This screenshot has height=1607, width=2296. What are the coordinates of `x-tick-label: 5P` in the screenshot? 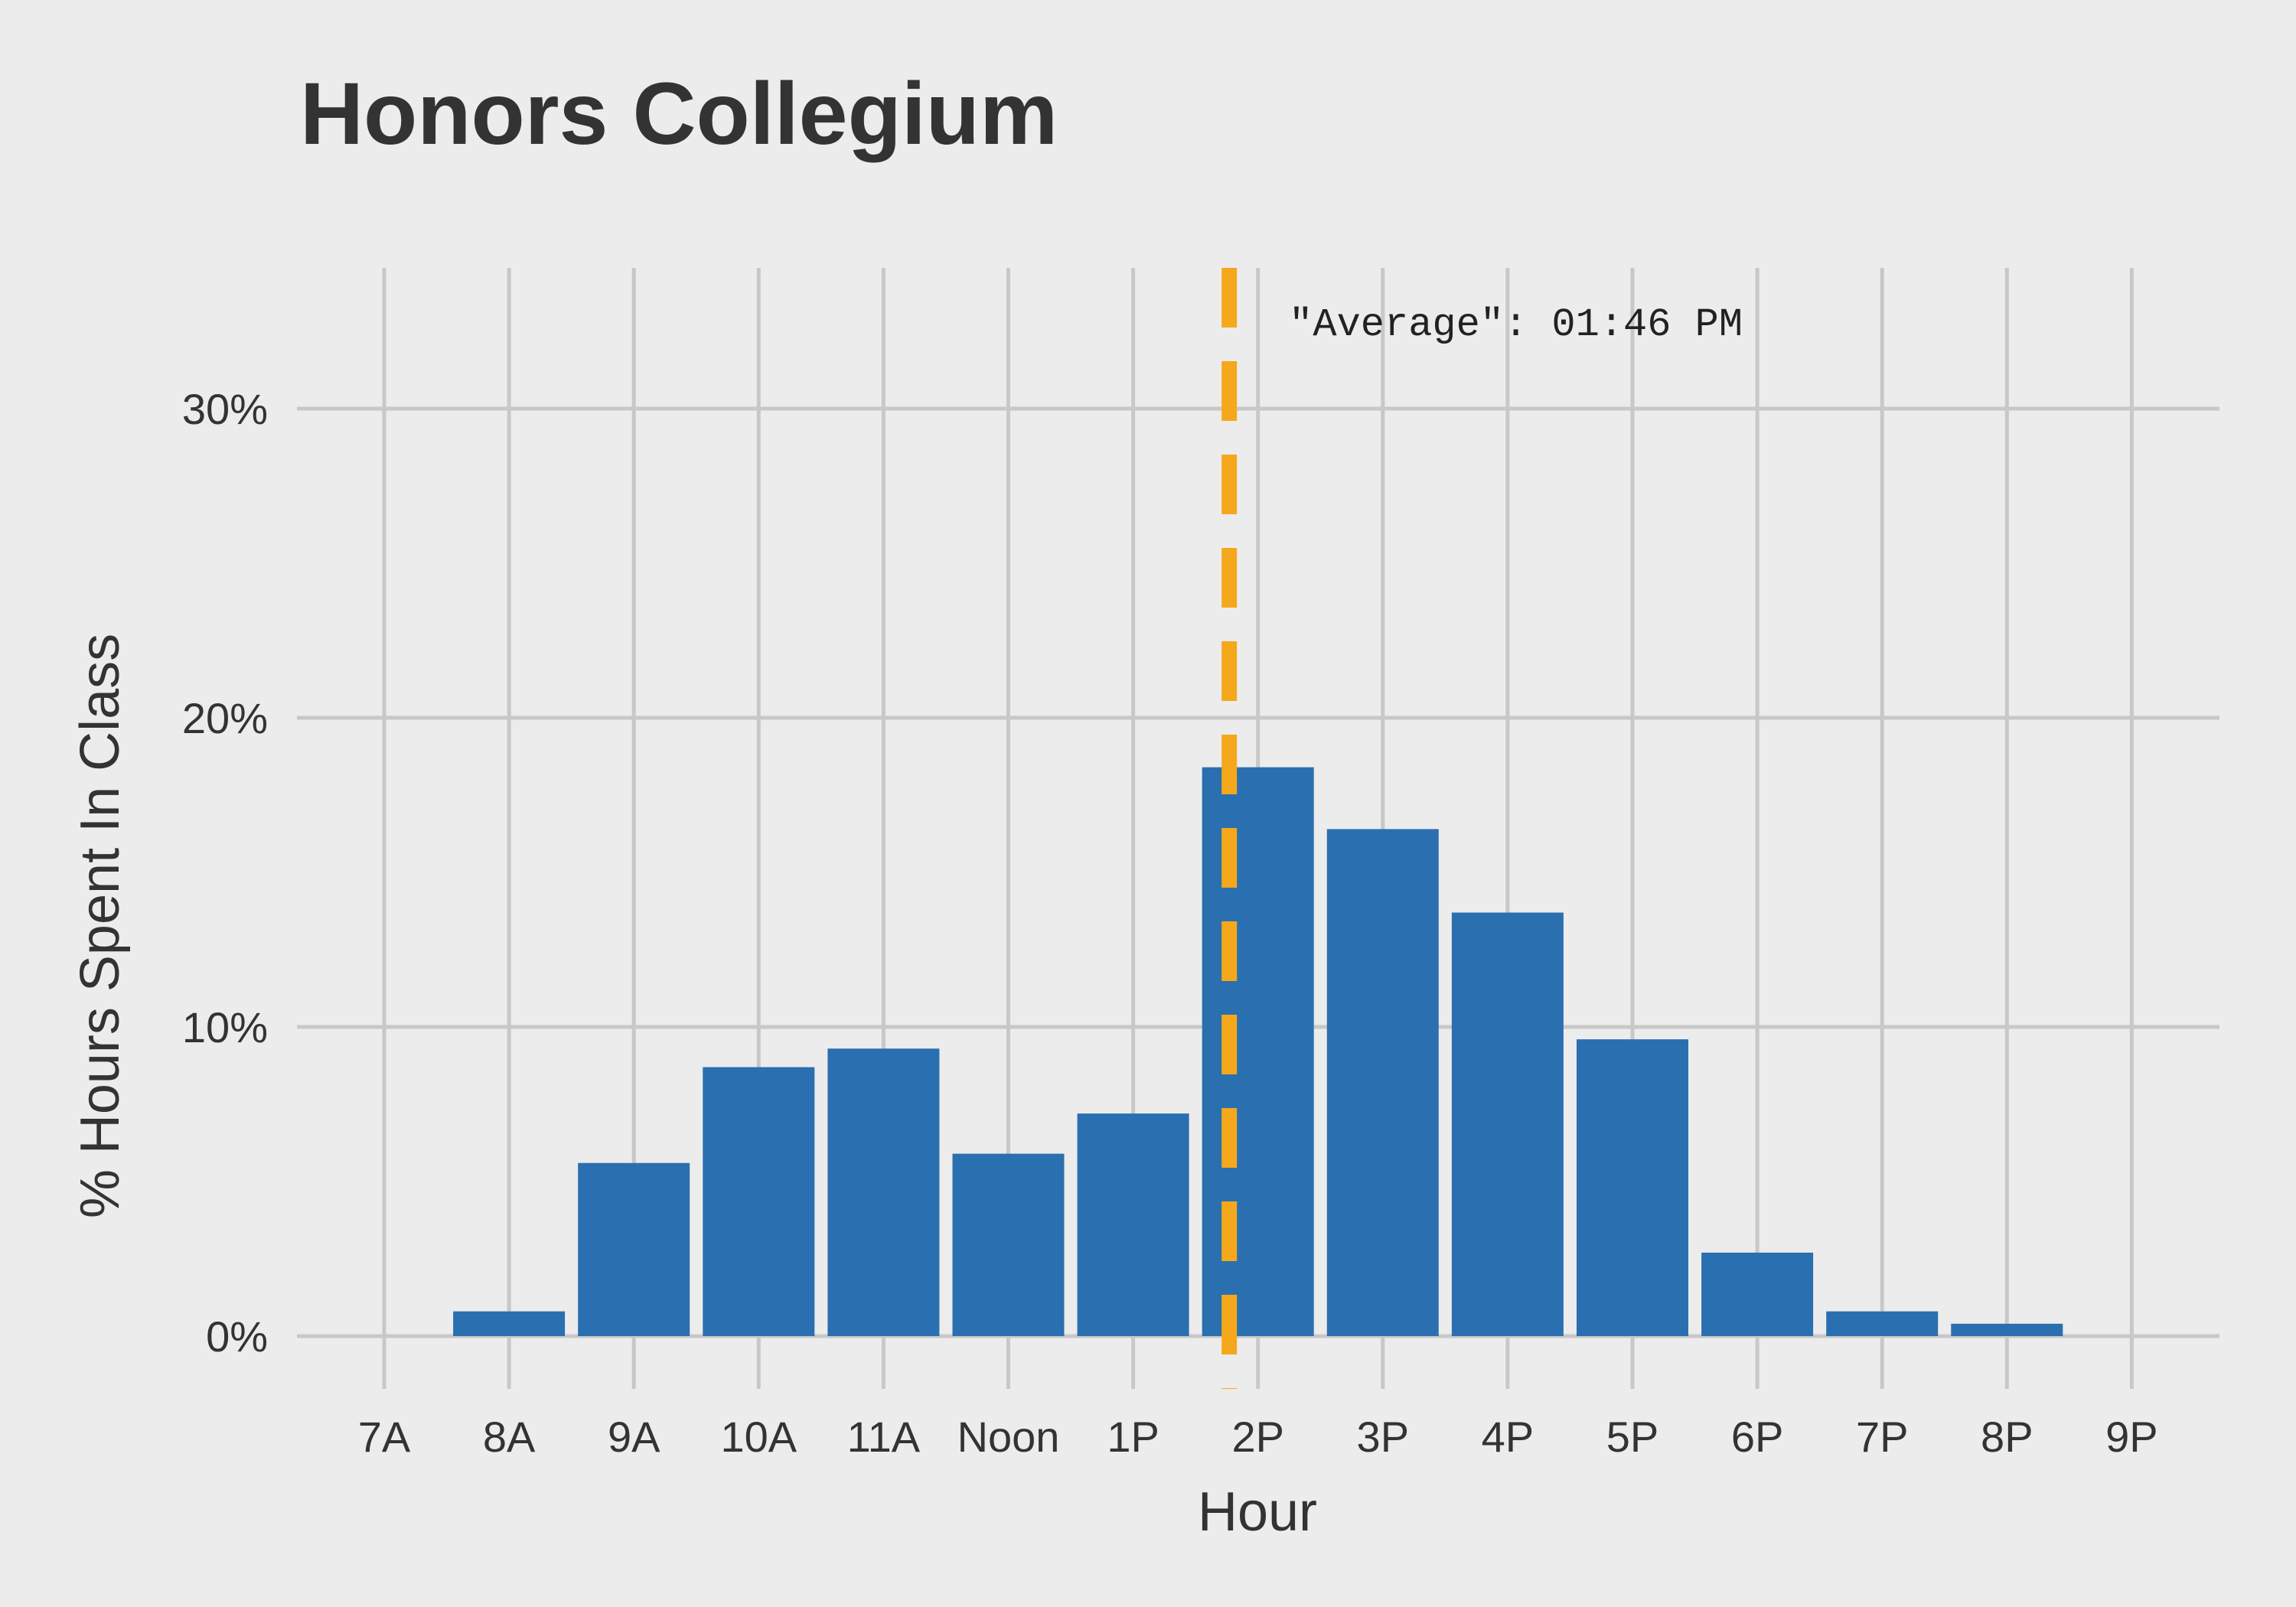 It's located at (1632, 1437).